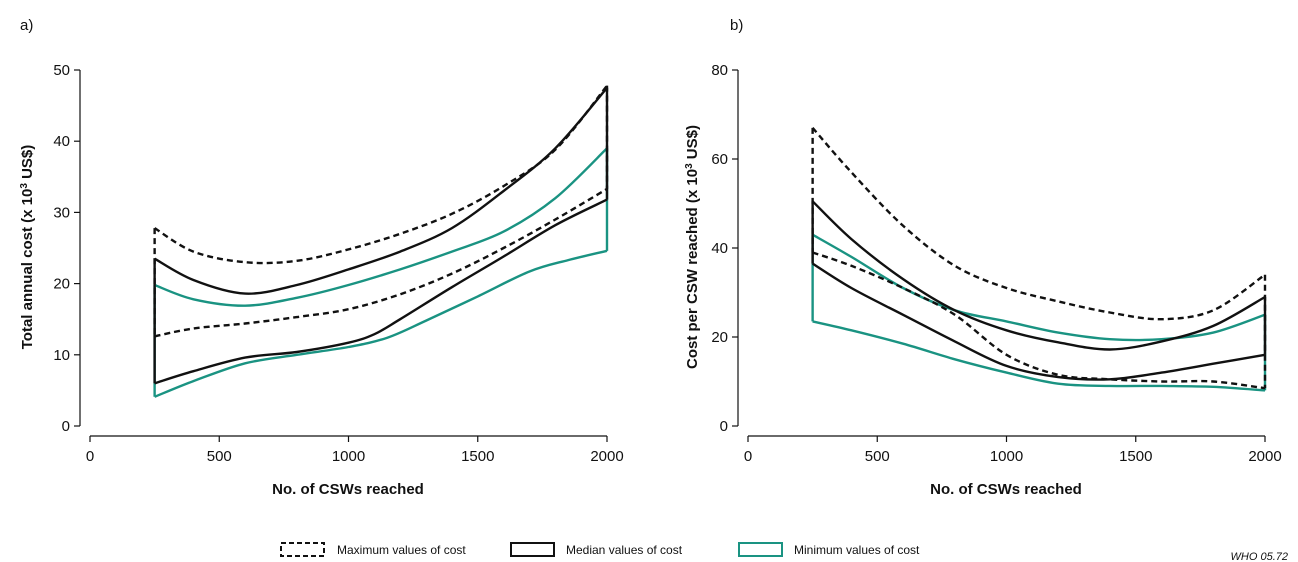 The width and height of the screenshot is (1298, 562). What do you see at coordinates (27, 269) in the screenshot?
I see `y-axis-title-a-main: Total annual cost (x 10` at bounding box center [27, 269].